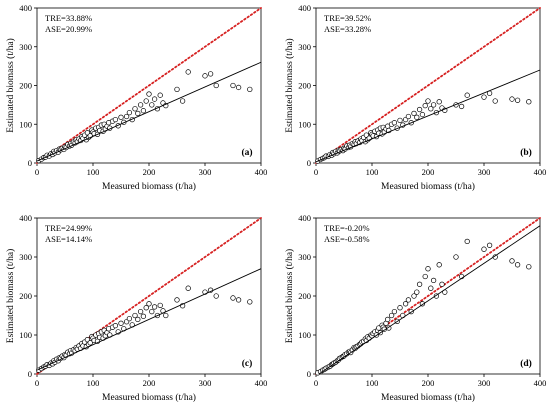  Describe the element at coordinates (347, 239) in the screenshot. I see `stat-line: ASE=-0.58%` at that location.